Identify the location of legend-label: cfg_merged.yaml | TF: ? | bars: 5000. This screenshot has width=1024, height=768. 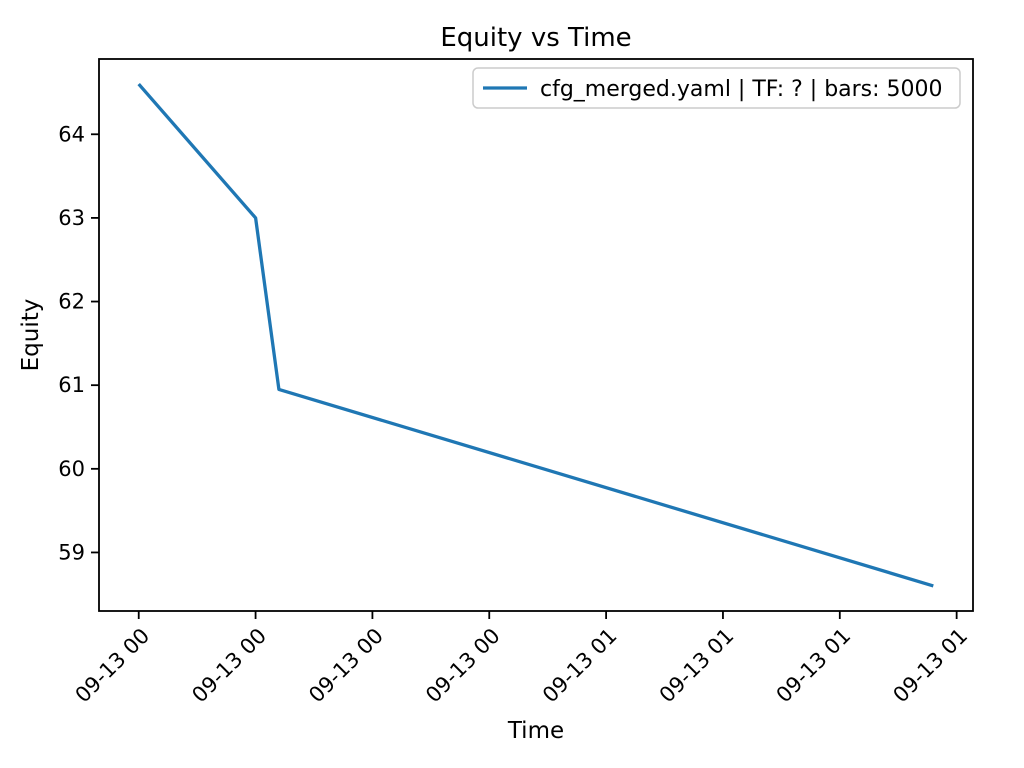
(741, 89).